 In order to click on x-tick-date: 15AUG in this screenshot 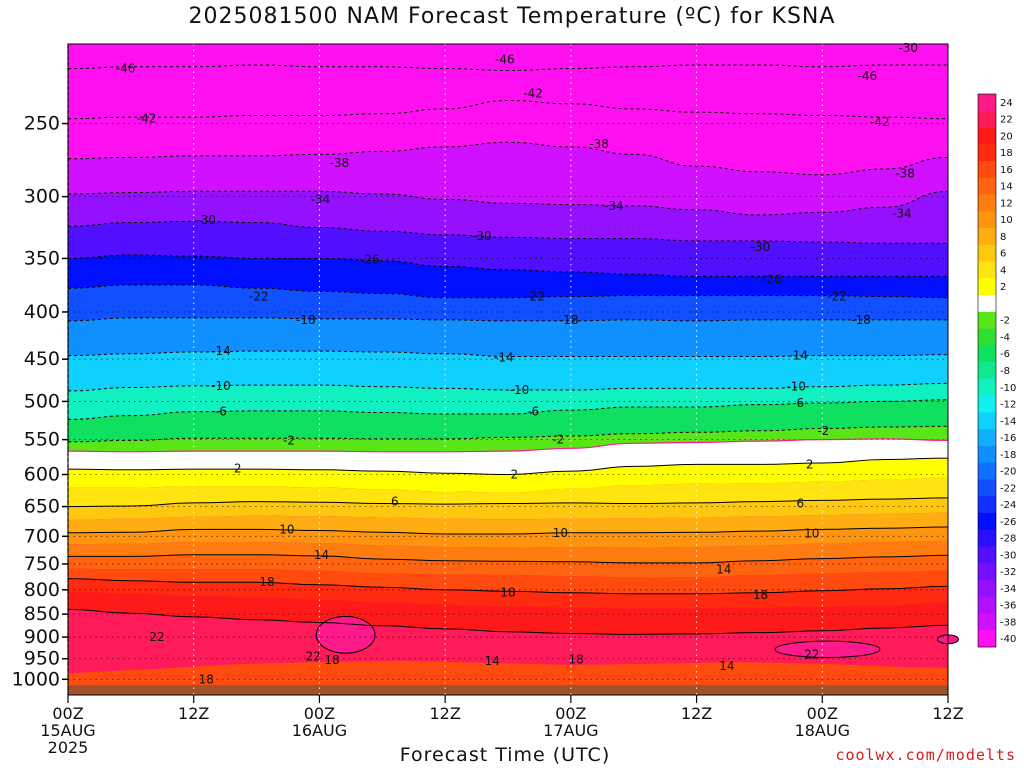, I will do `click(67, 730)`.